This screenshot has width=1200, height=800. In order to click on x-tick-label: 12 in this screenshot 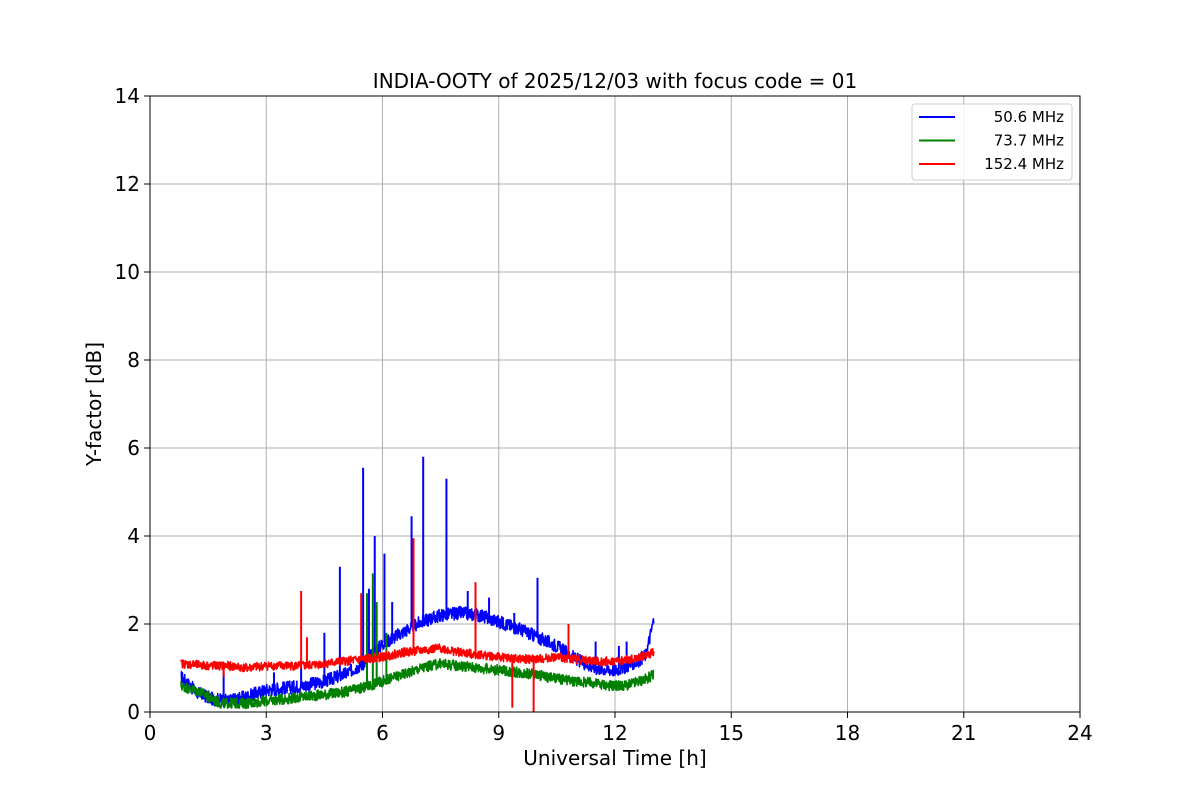, I will do `click(614, 733)`.